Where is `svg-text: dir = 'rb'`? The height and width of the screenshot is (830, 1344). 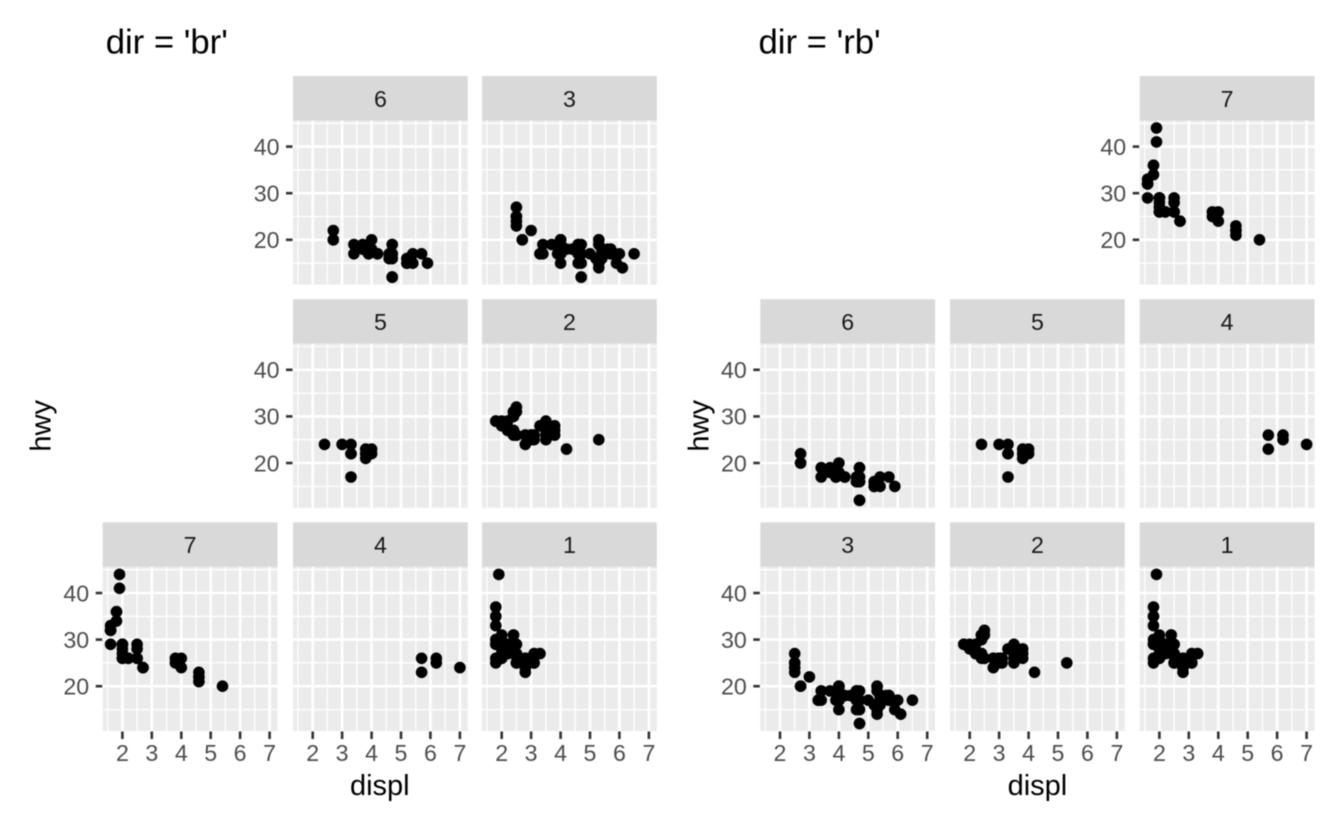 svg-text: dir = 'rb' is located at coordinates (820, 42).